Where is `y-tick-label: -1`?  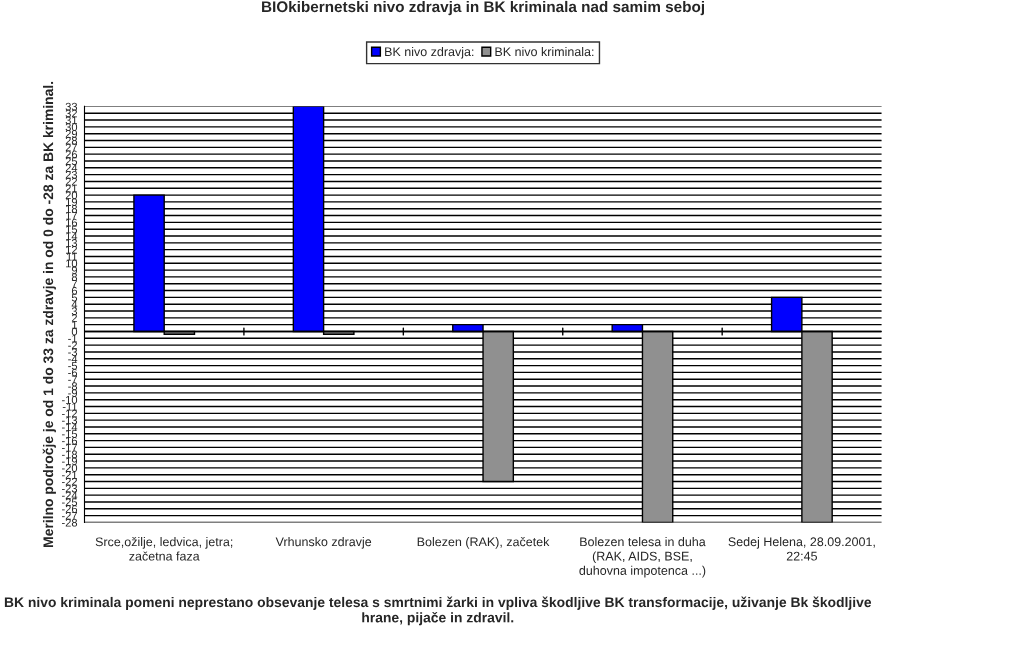 y-tick-label: -1 is located at coordinates (73, 338).